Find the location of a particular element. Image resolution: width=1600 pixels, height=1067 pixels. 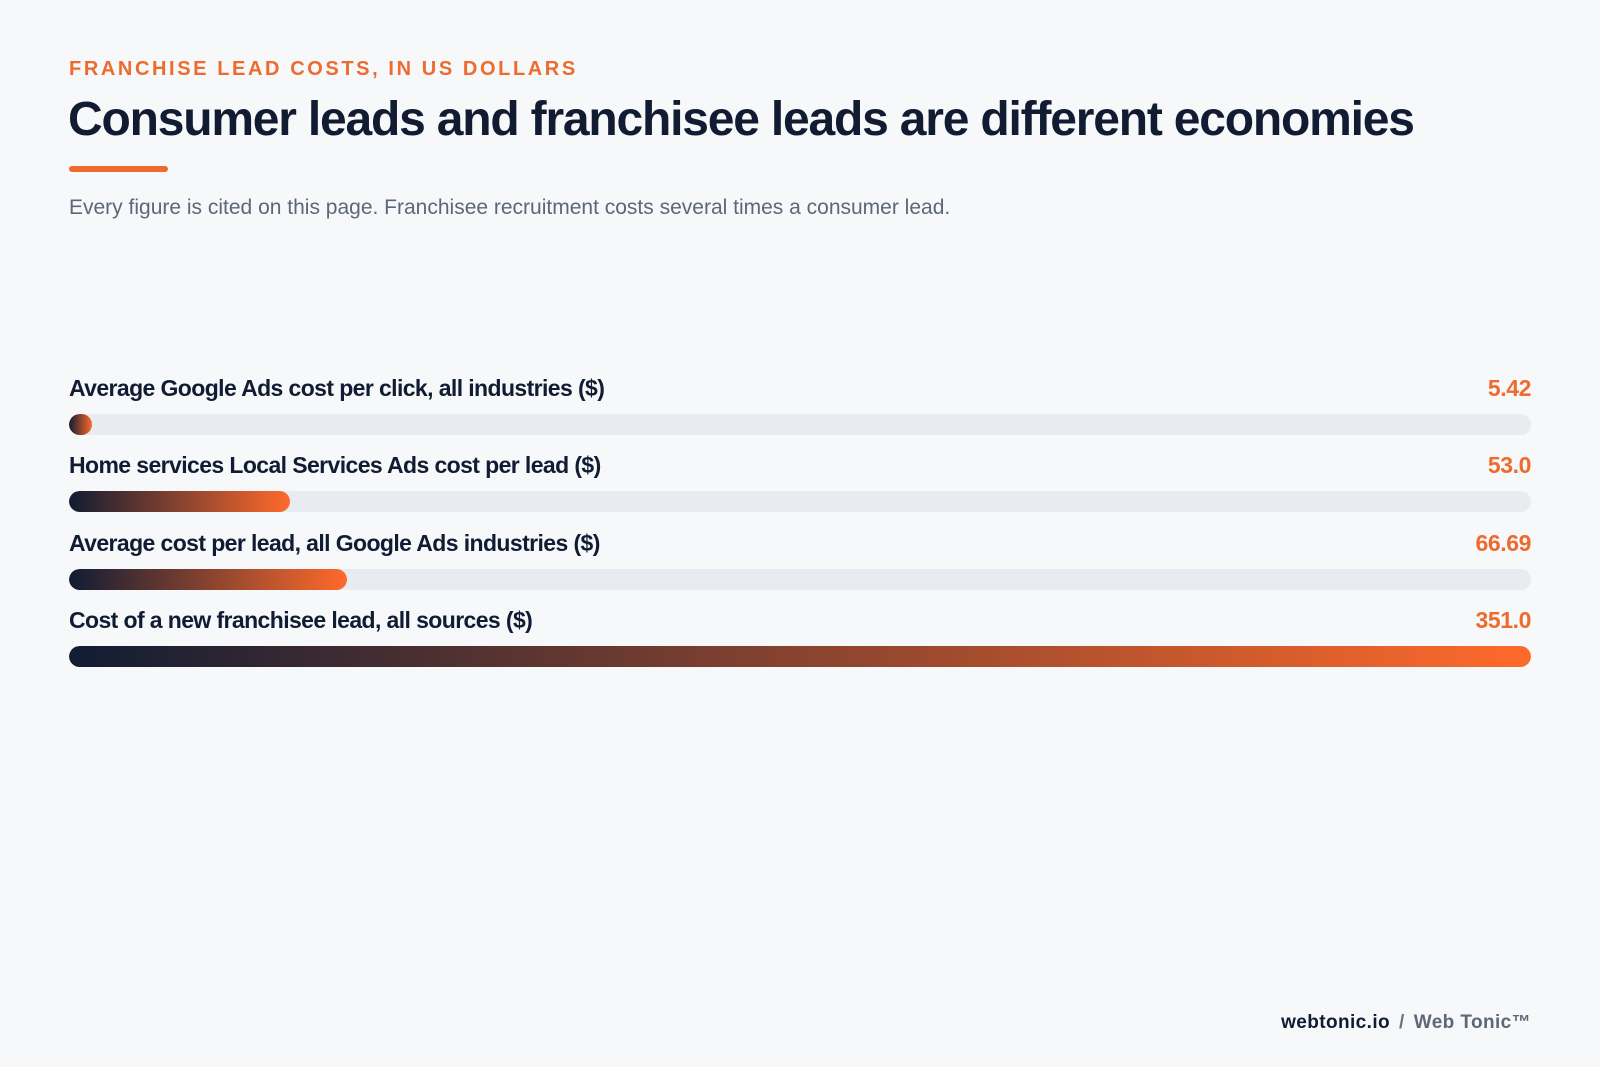

bar-value-label: 351.0 is located at coordinates (1503, 619).